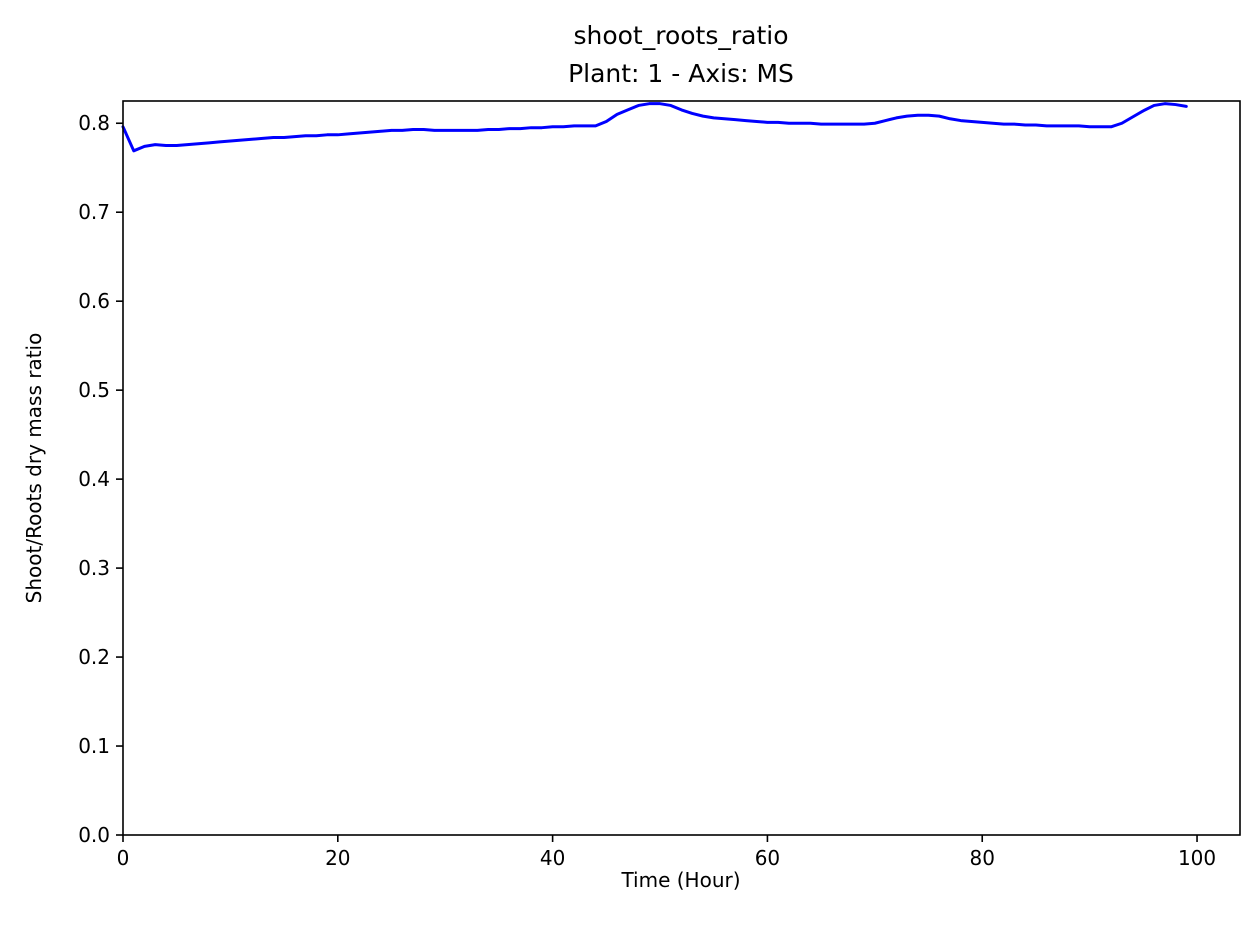  I want to click on y-tick-label: 0.3, so click(94, 568).